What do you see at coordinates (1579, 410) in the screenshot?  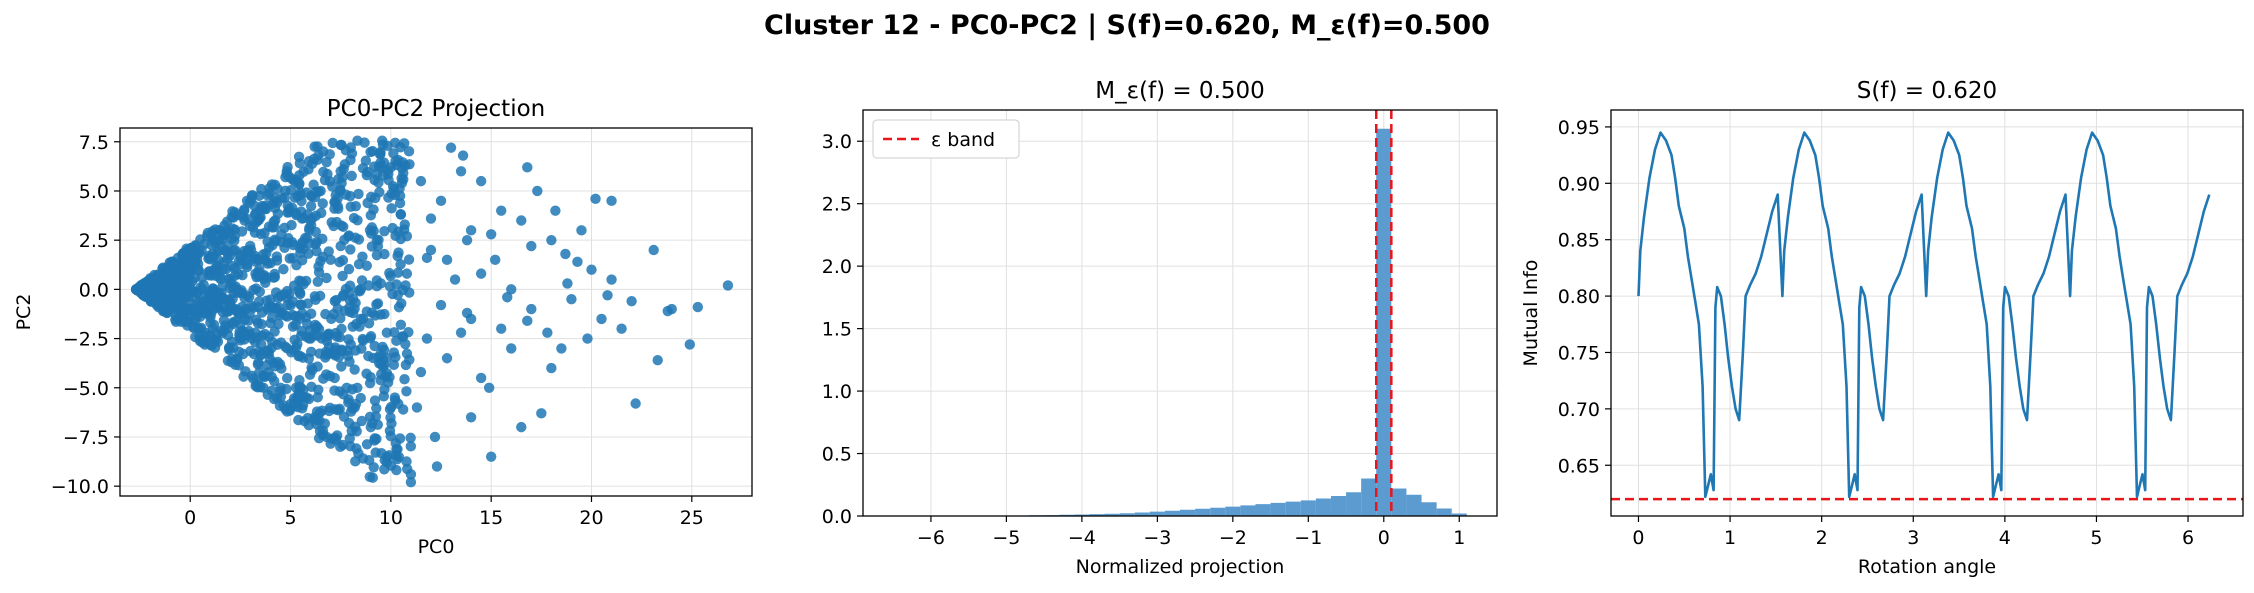 I see `y-tick-label: 0.70` at bounding box center [1579, 410].